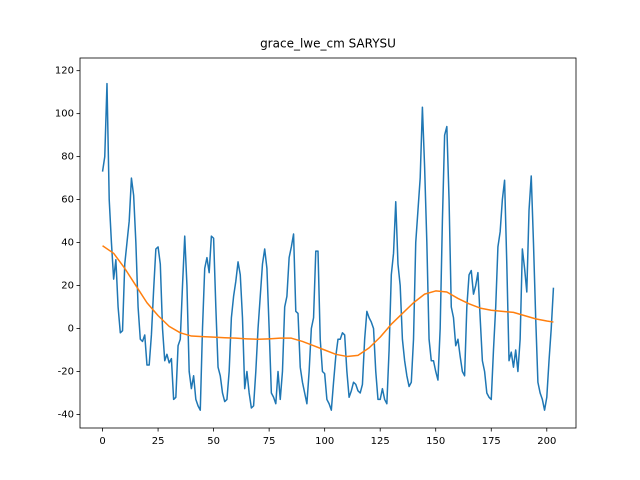  Describe the element at coordinates (213, 441) in the screenshot. I see `x-tick-label: 50` at that location.